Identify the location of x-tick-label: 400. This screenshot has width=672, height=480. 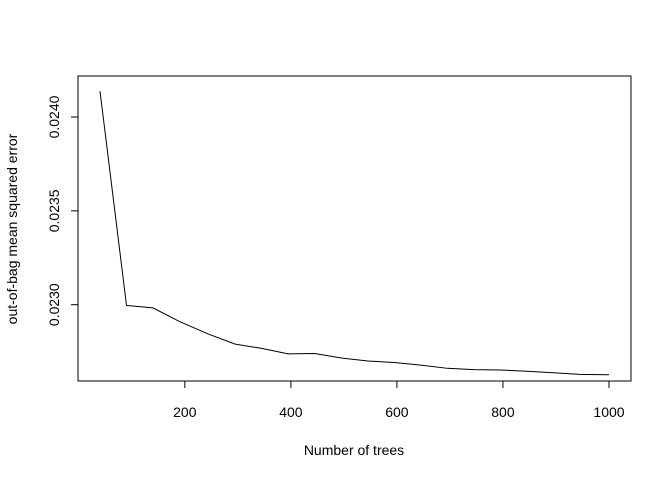
(291, 412).